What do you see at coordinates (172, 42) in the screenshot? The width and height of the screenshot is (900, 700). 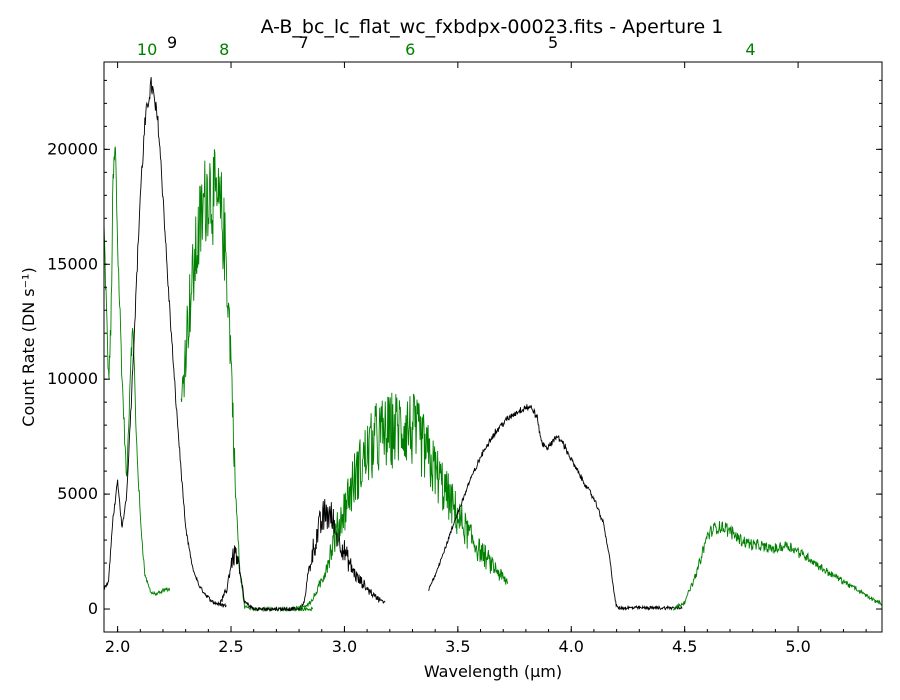 I see `order-label: 9` at bounding box center [172, 42].